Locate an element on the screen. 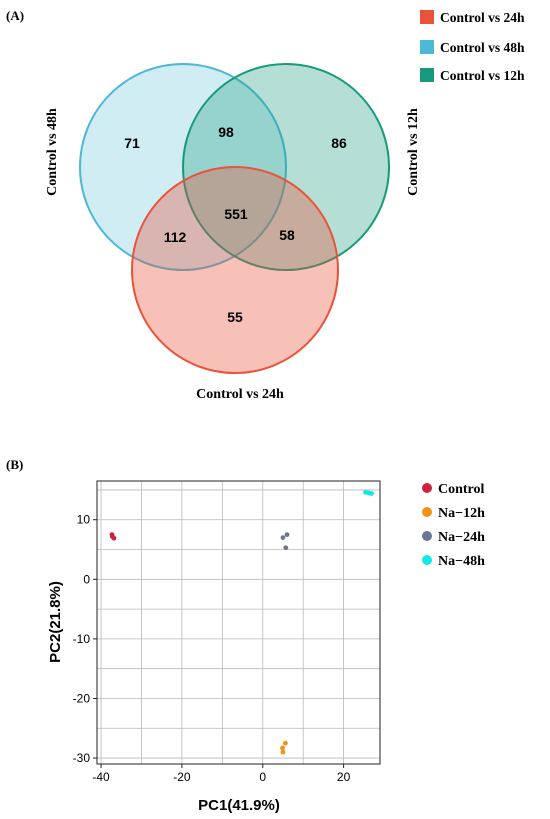 Image resolution: width=550 pixels, height=819 pixels. venn-legend-label-48h: Control vs 48h is located at coordinates (482, 47).